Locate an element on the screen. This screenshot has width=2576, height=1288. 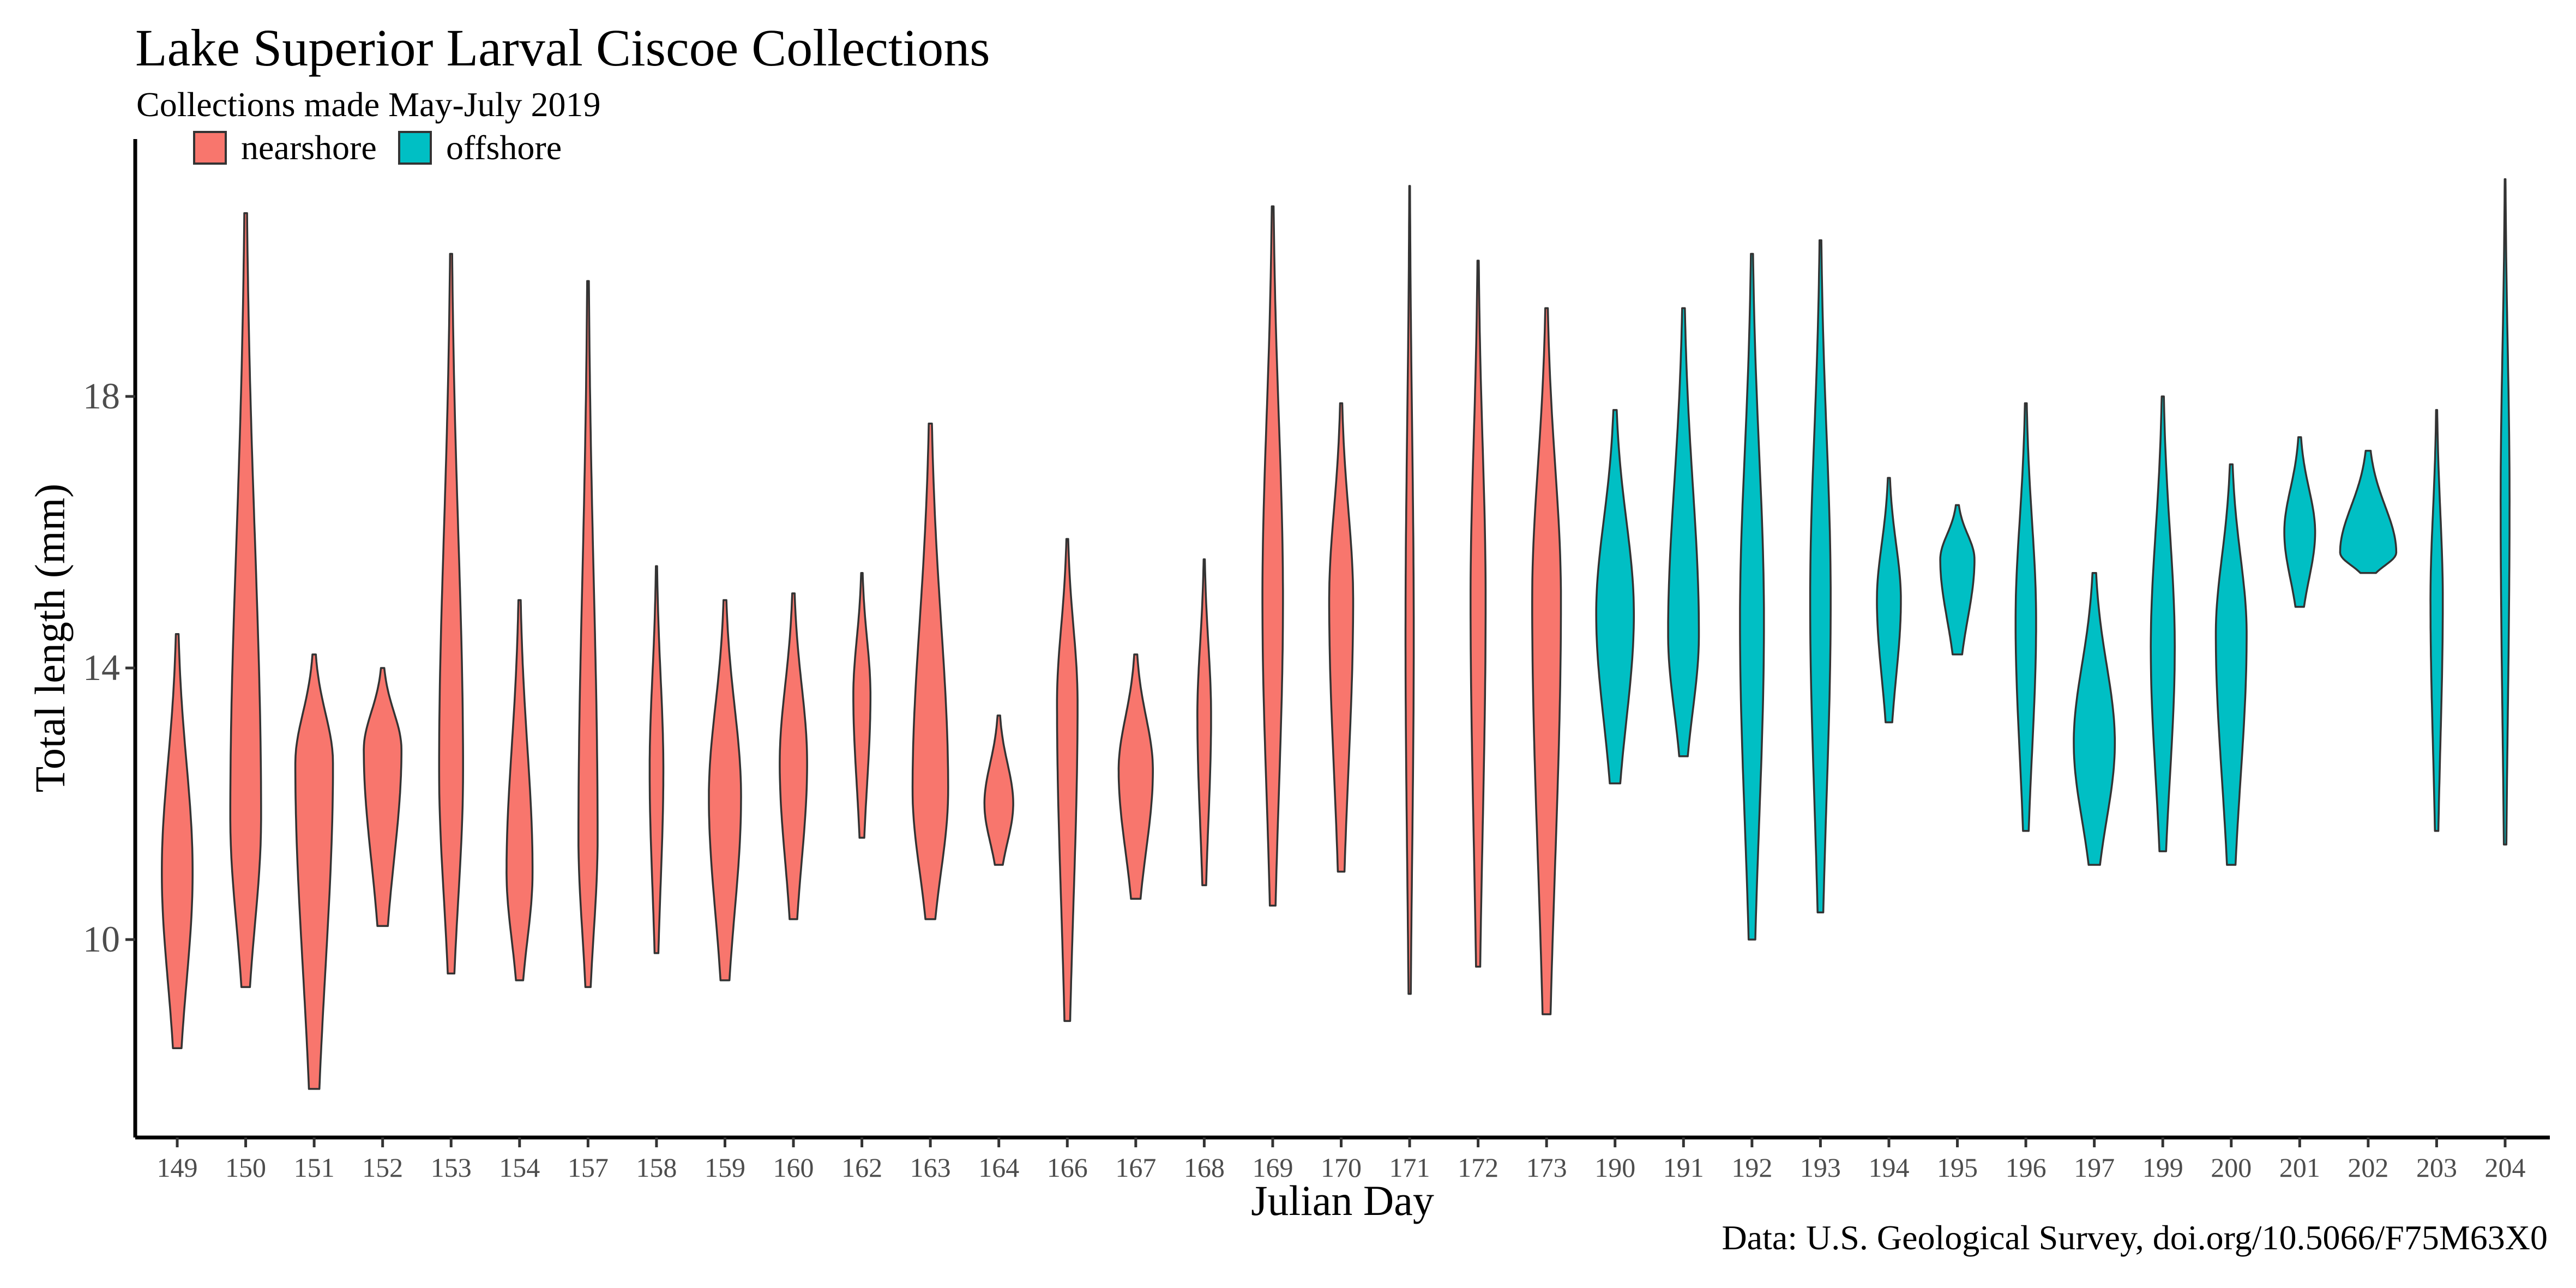
x-tick-label: 201 is located at coordinates (2299, 1167).